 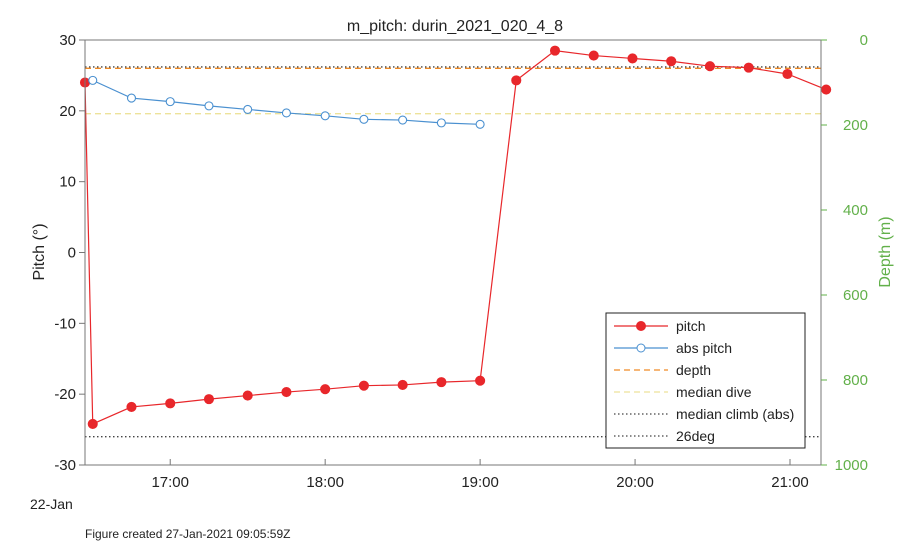 What do you see at coordinates (187, 534) in the screenshot?
I see `footer-note: Figure created 27-Jan-2021 09:05:59Z` at bounding box center [187, 534].